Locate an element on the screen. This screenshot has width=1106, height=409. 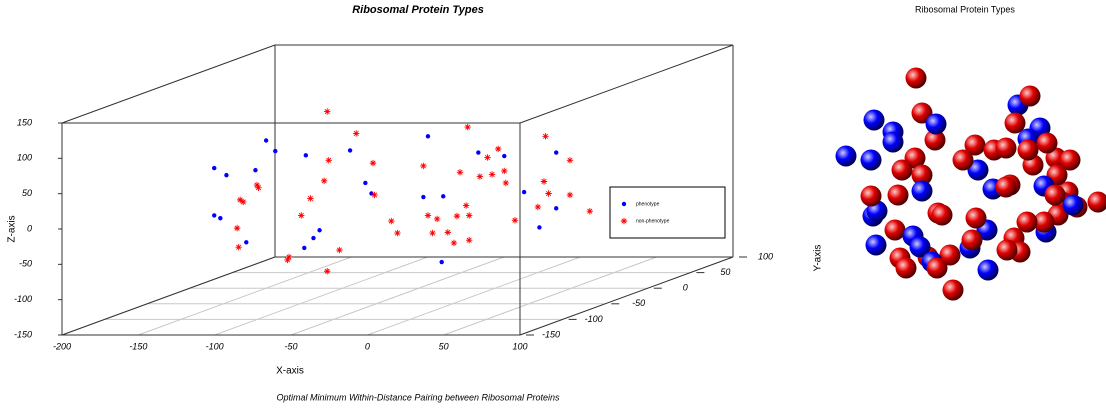
z-tick-label: -100 is located at coordinates (23, 299).